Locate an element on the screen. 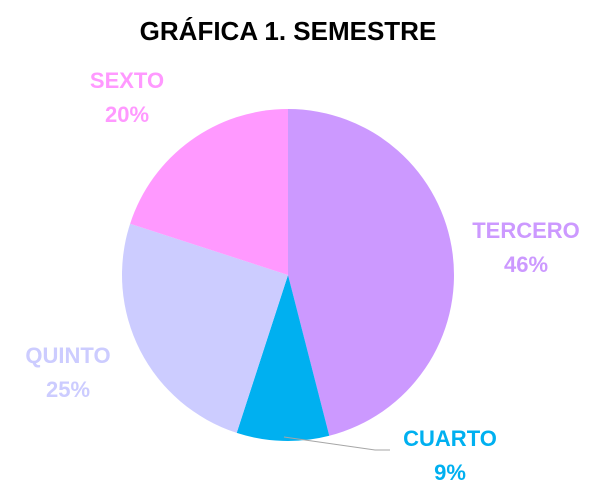  slice-value-label: 20% is located at coordinates (127, 114).